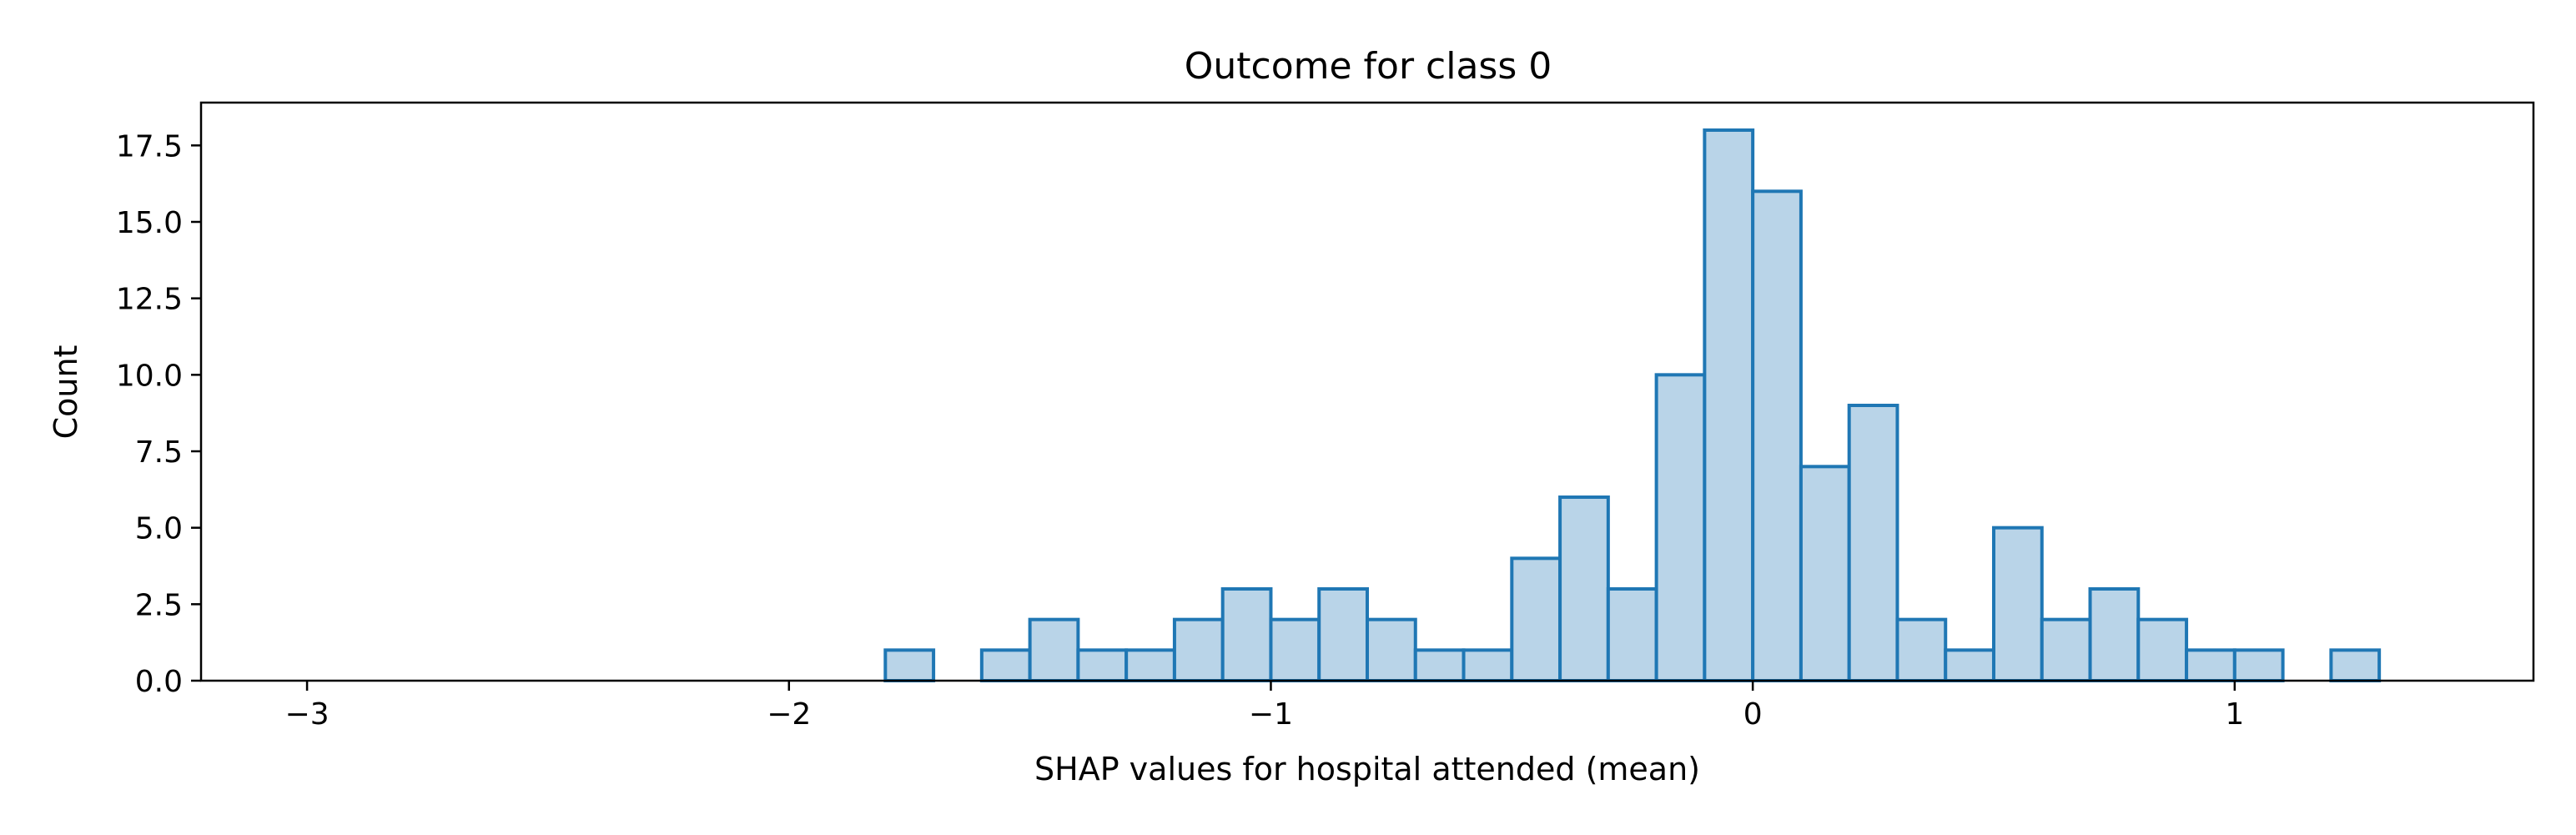  What do you see at coordinates (2234, 714) in the screenshot?
I see `x-tick-label: 1` at bounding box center [2234, 714].